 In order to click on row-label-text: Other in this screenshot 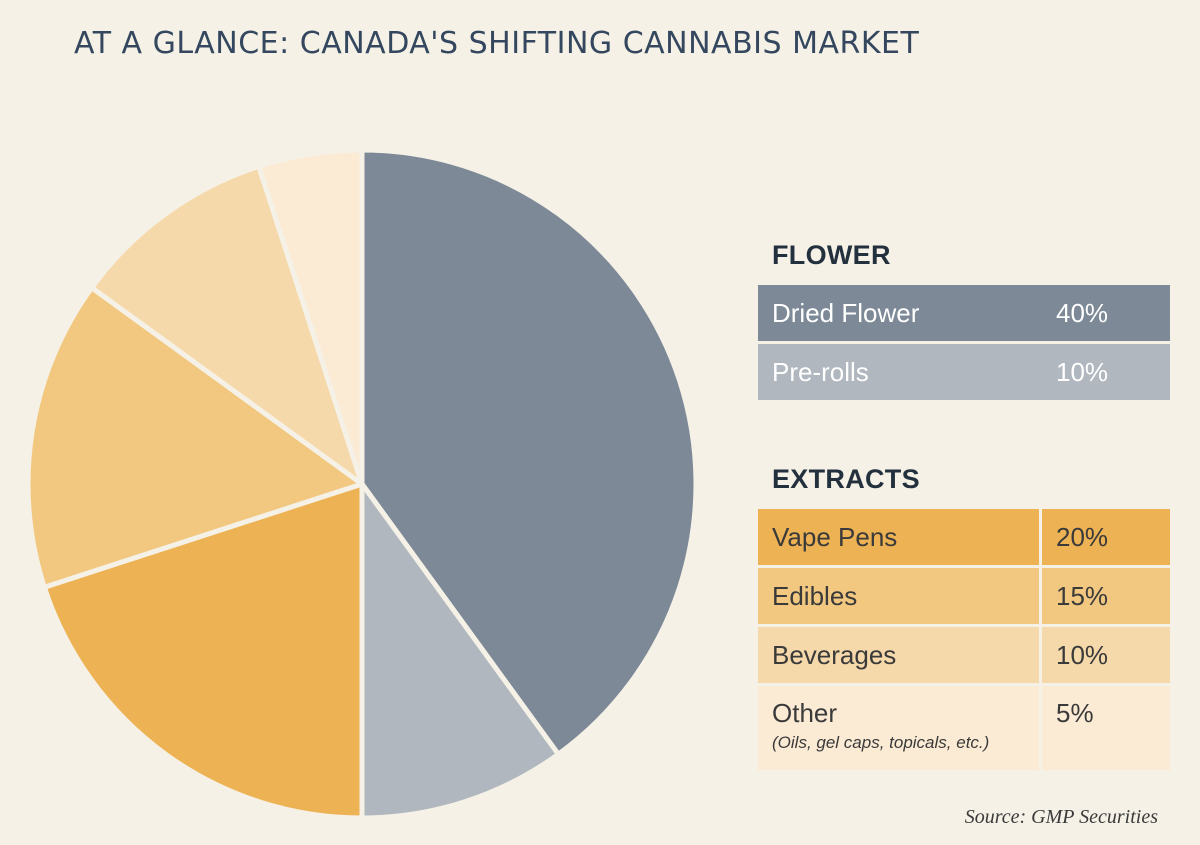, I will do `click(805, 713)`.